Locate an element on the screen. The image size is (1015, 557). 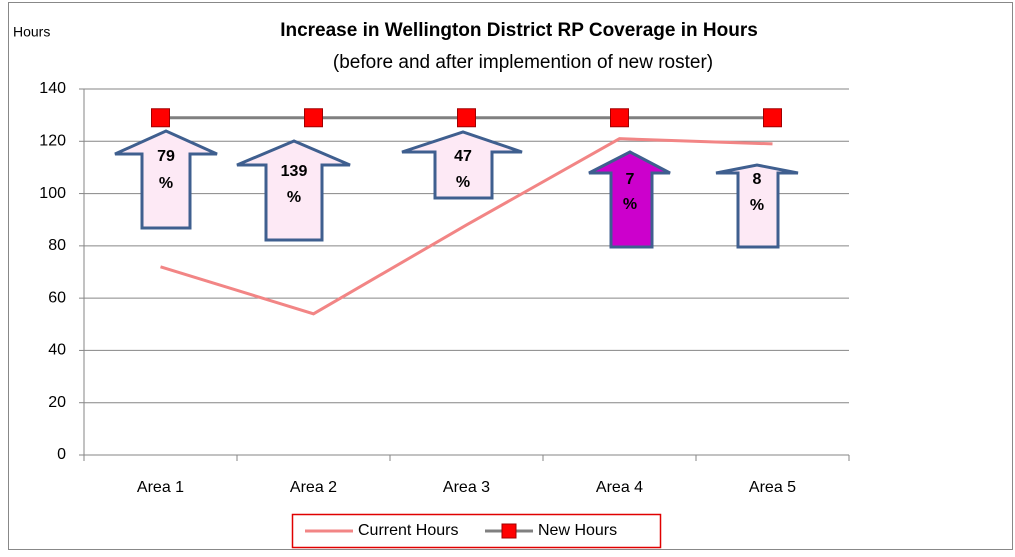
legend-label: Current Hours is located at coordinates (408, 530).